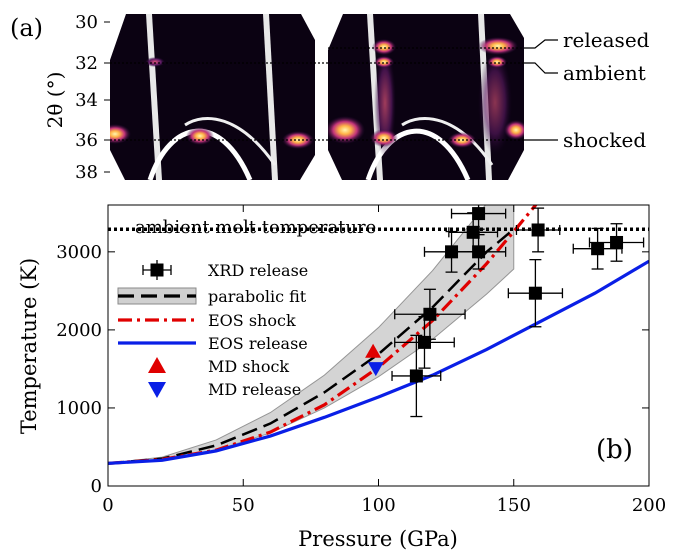 The height and width of the screenshot is (554, 678). I want to click on legend-item: EOS release, so click(213, 343).